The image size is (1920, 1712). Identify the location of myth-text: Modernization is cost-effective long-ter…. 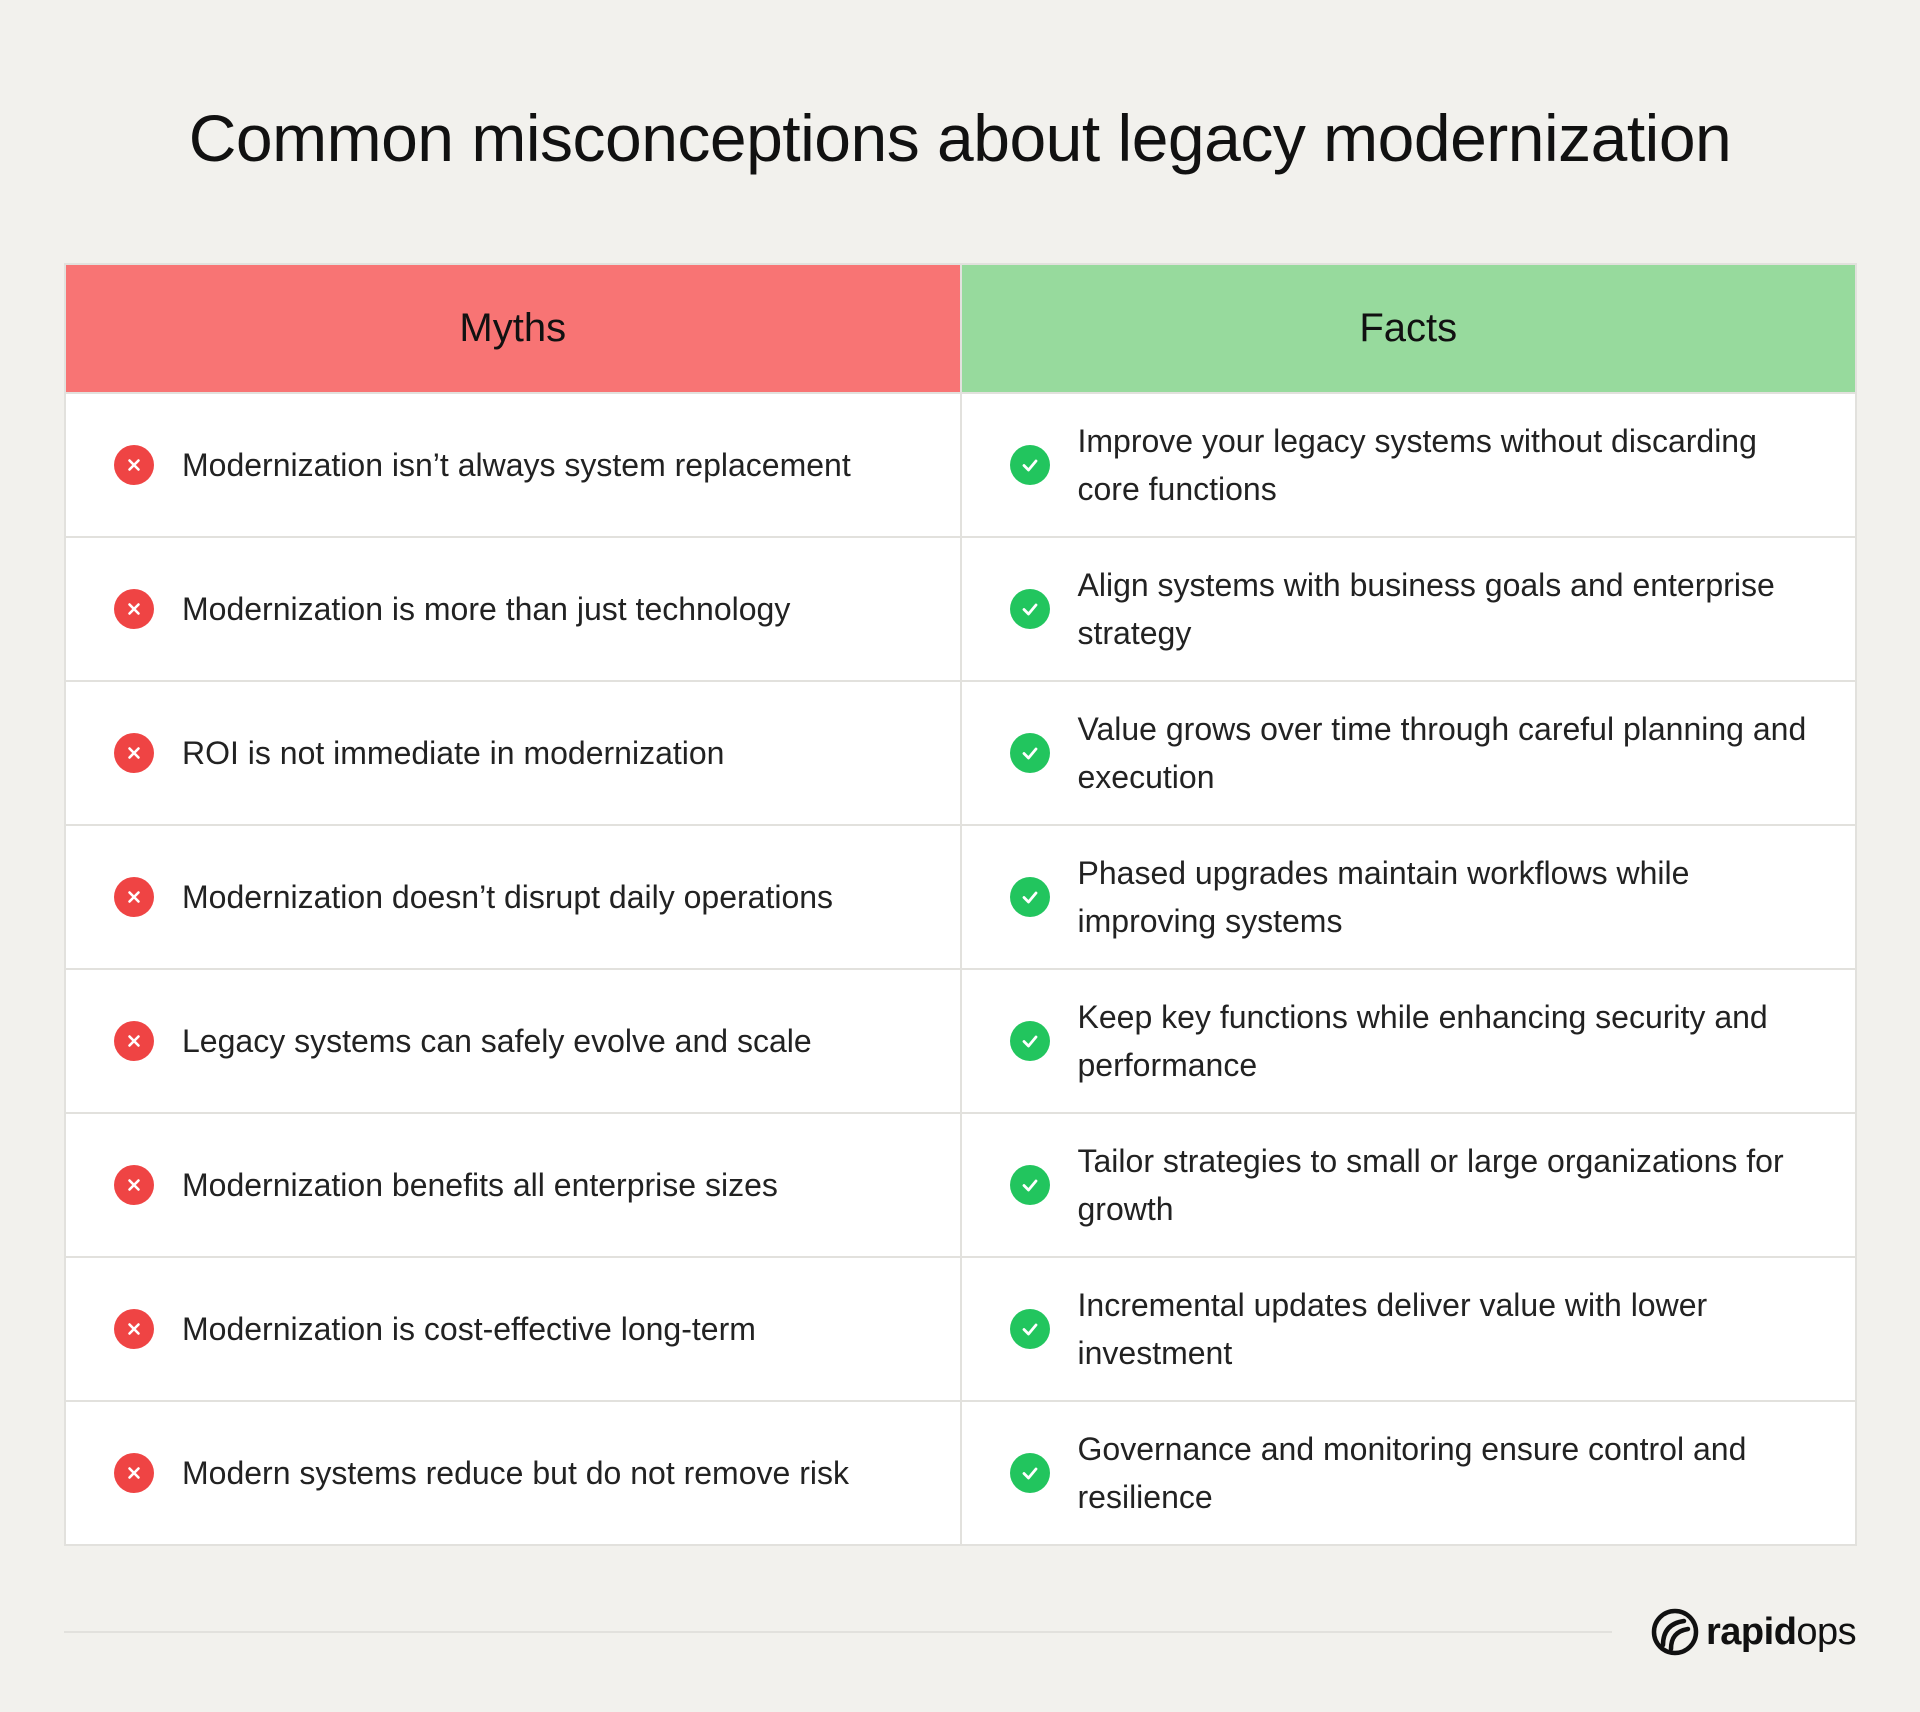
(469, 1329).